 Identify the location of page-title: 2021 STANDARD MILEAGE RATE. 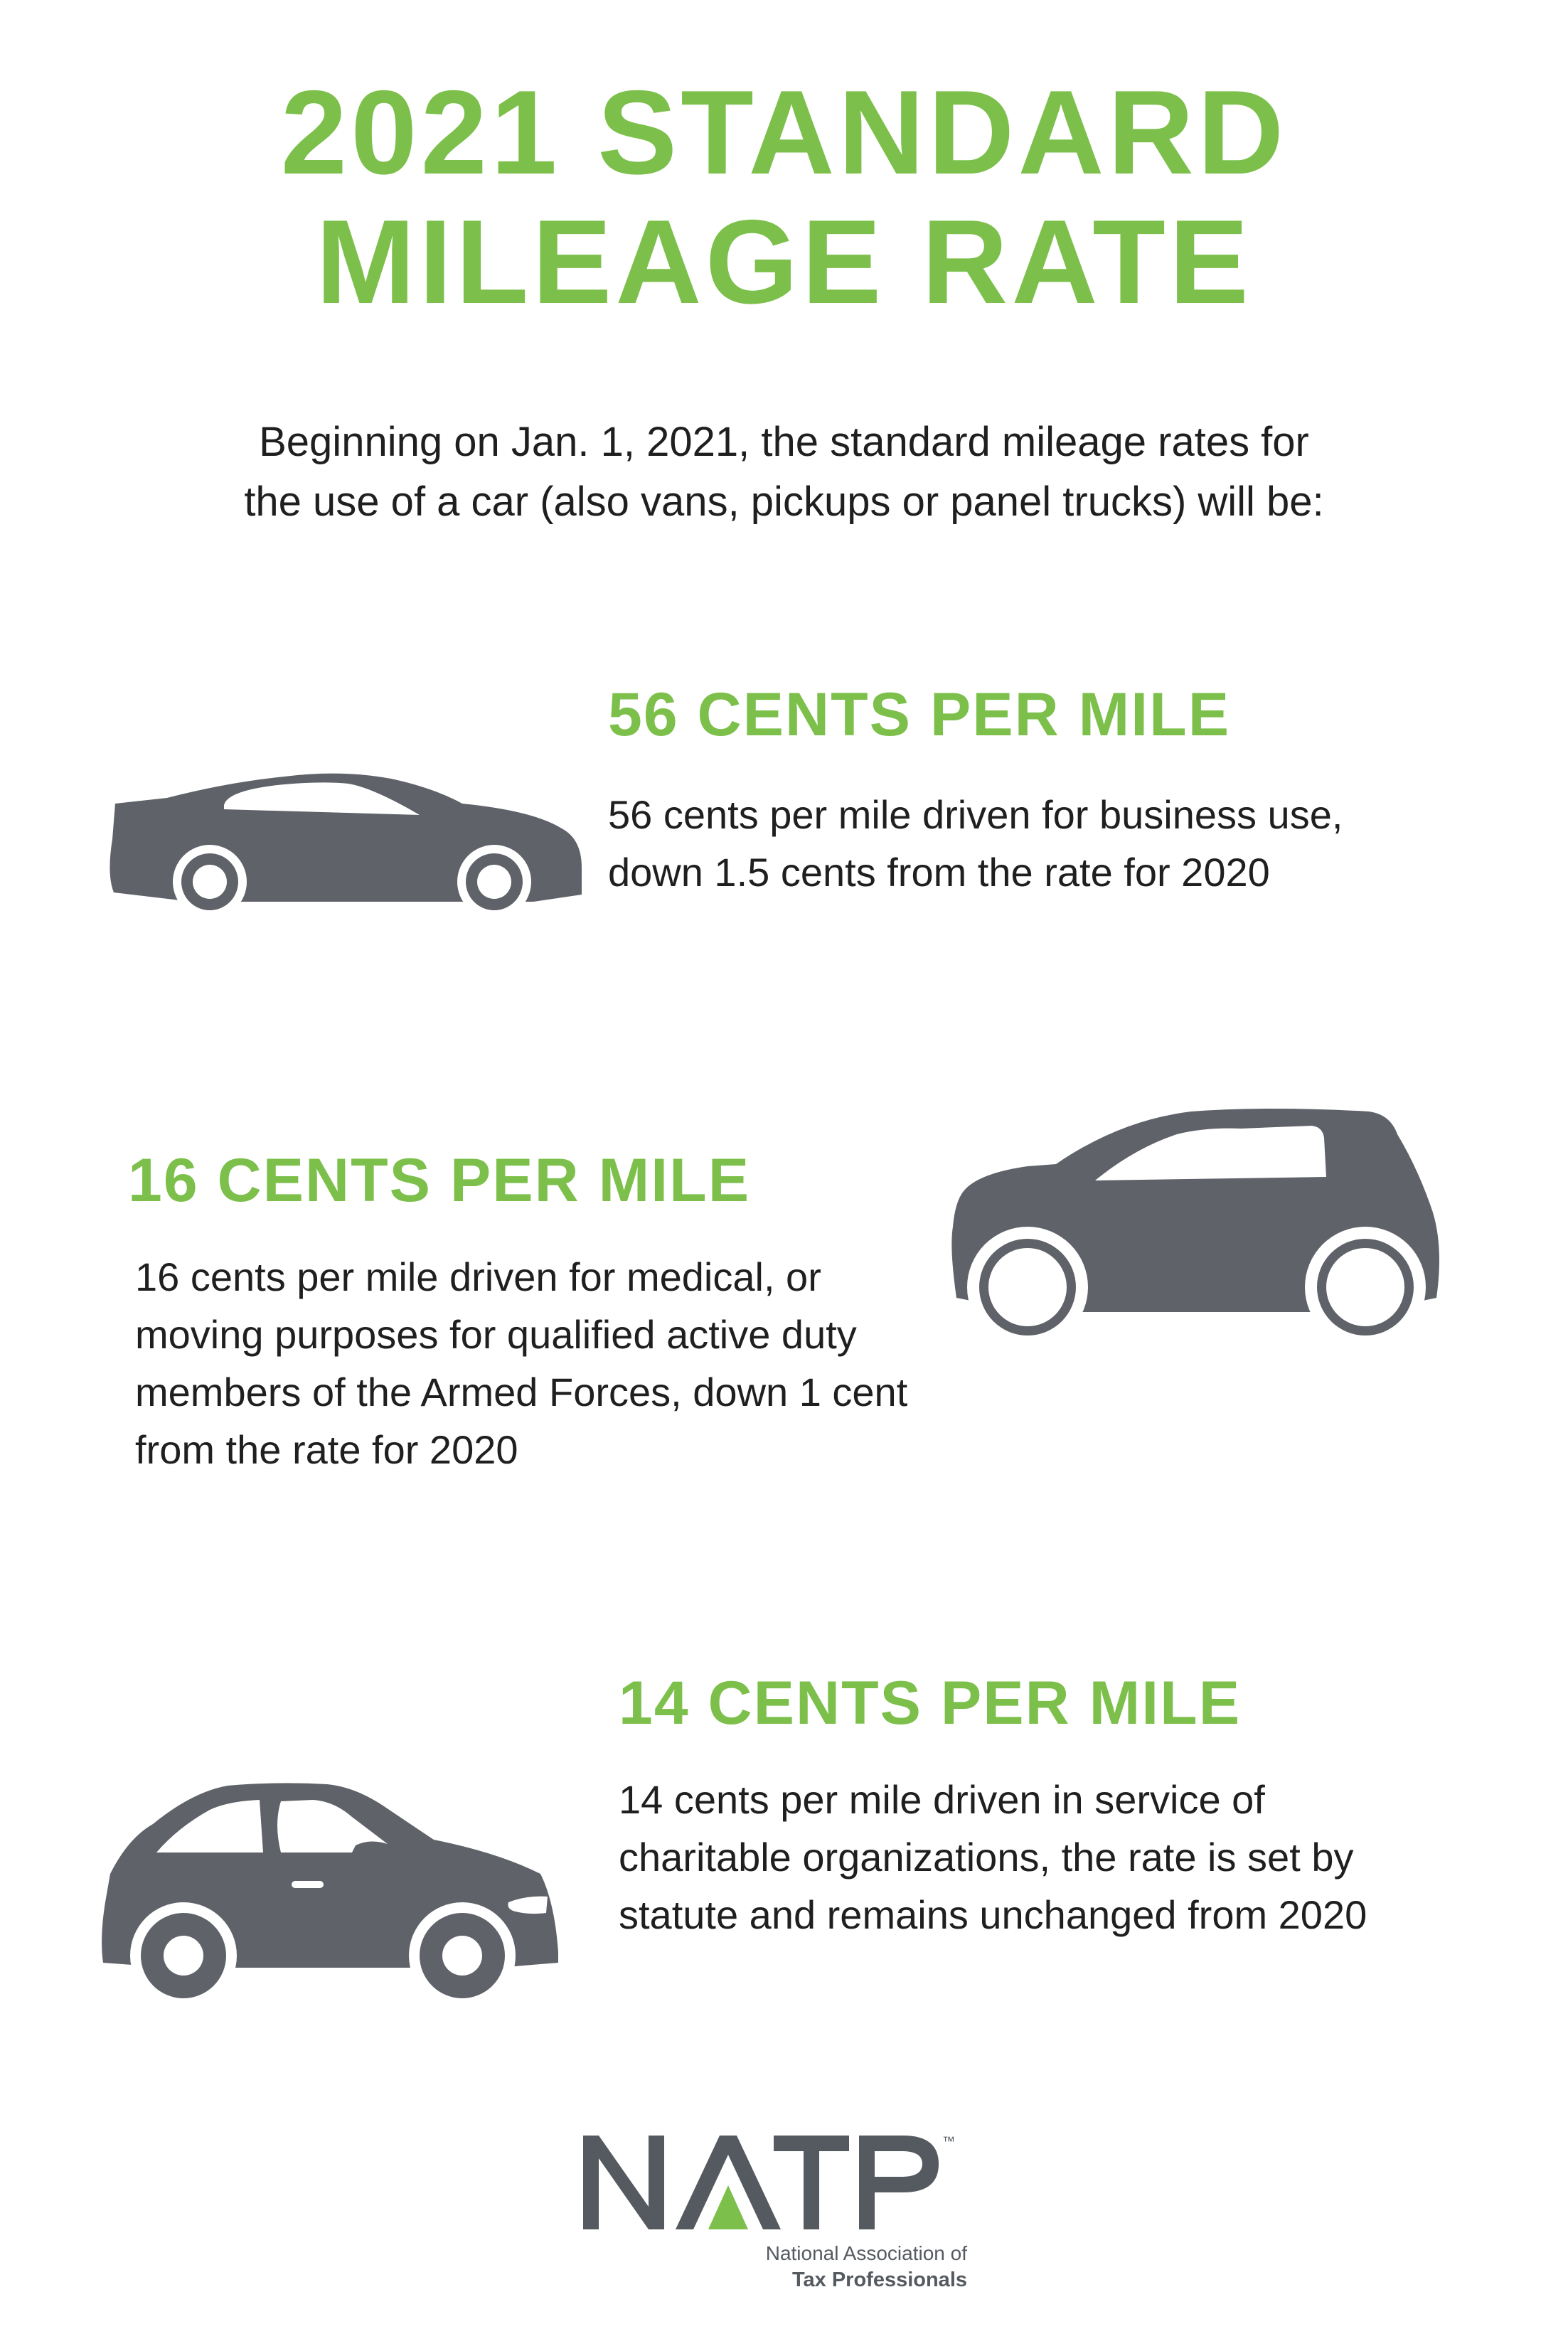
(784, 197).